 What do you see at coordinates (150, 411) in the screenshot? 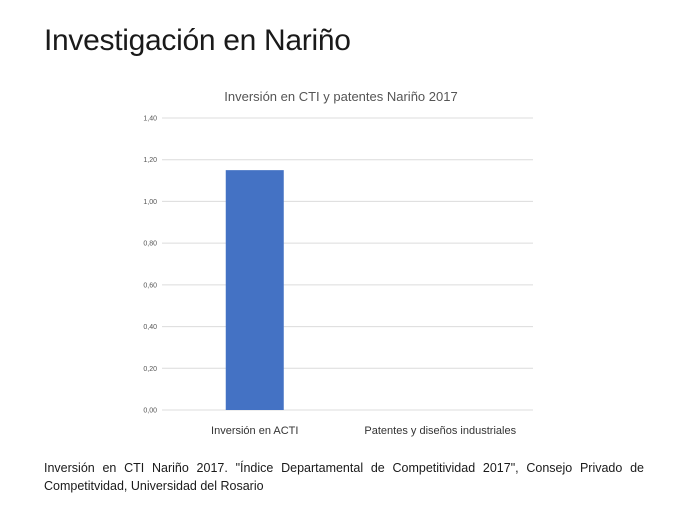
I see `y-tick-label: 0,00` at bounding box center [150, 411].